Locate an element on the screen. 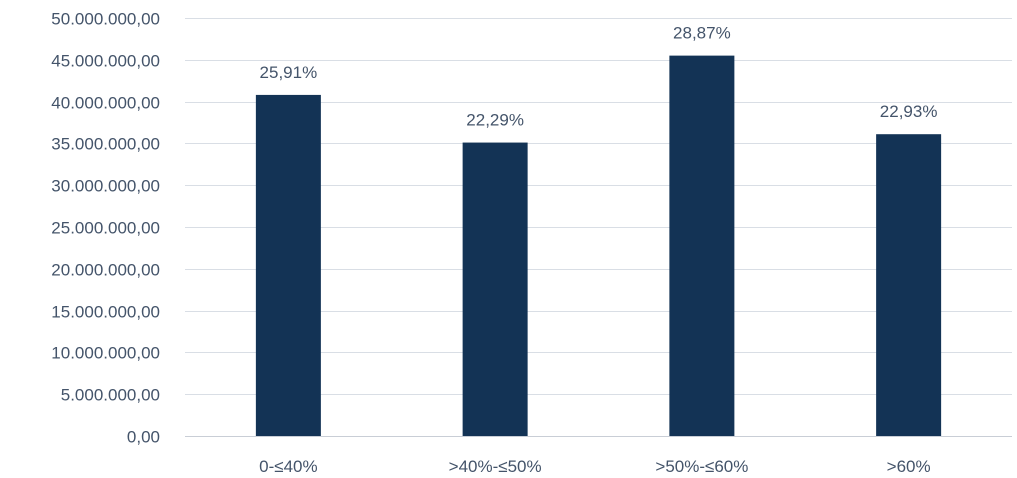  y-tick-label: 45.000.000,00 is located at coordinates (105, 61).